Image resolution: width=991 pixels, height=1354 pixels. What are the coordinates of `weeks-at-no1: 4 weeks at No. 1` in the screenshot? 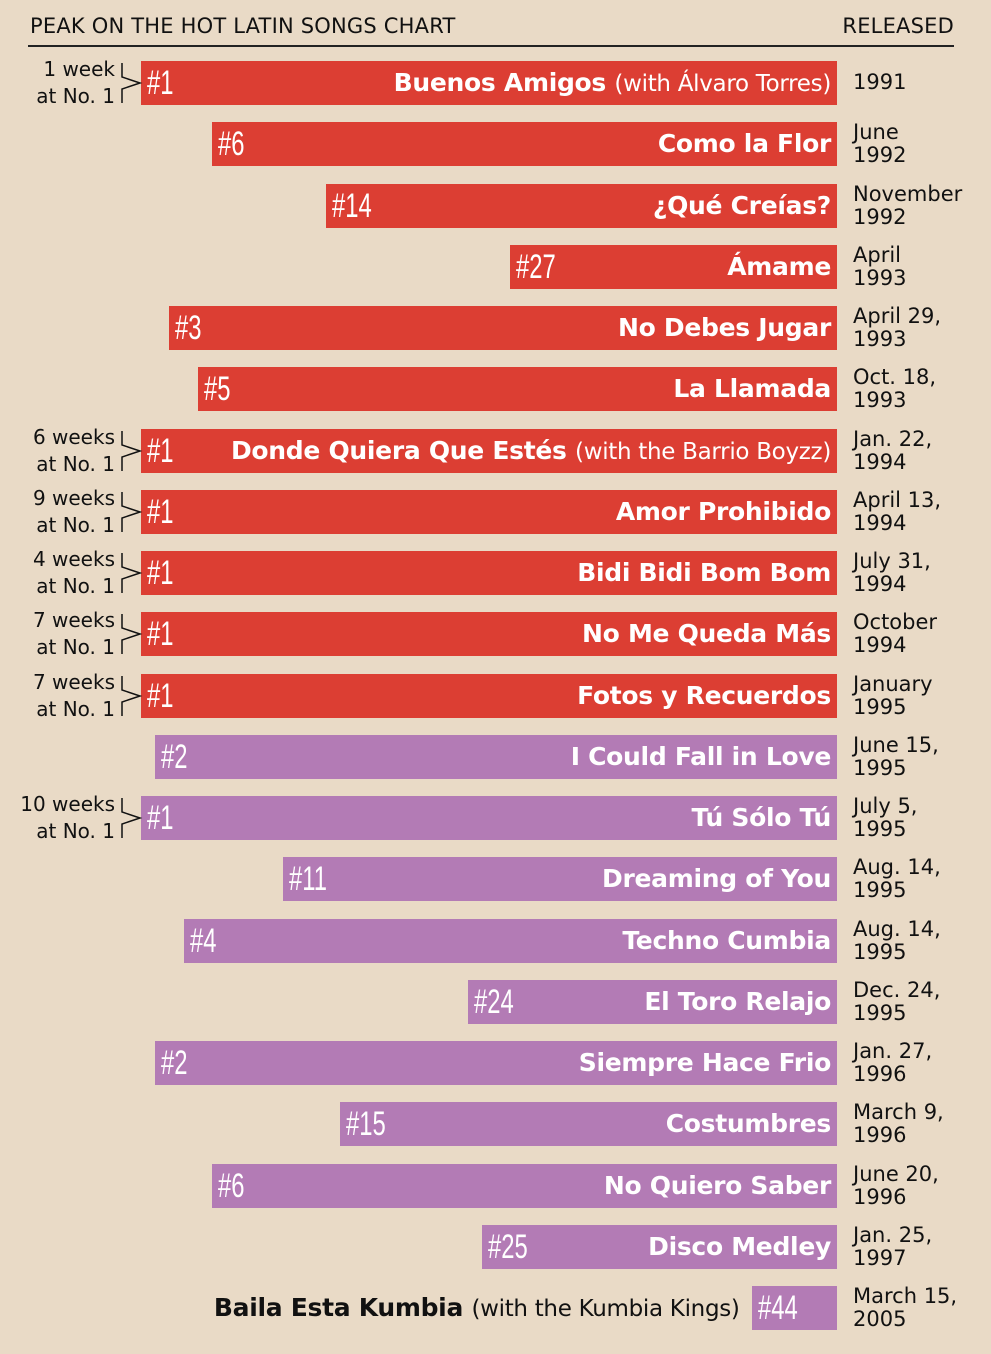 It's located at (74, 573).